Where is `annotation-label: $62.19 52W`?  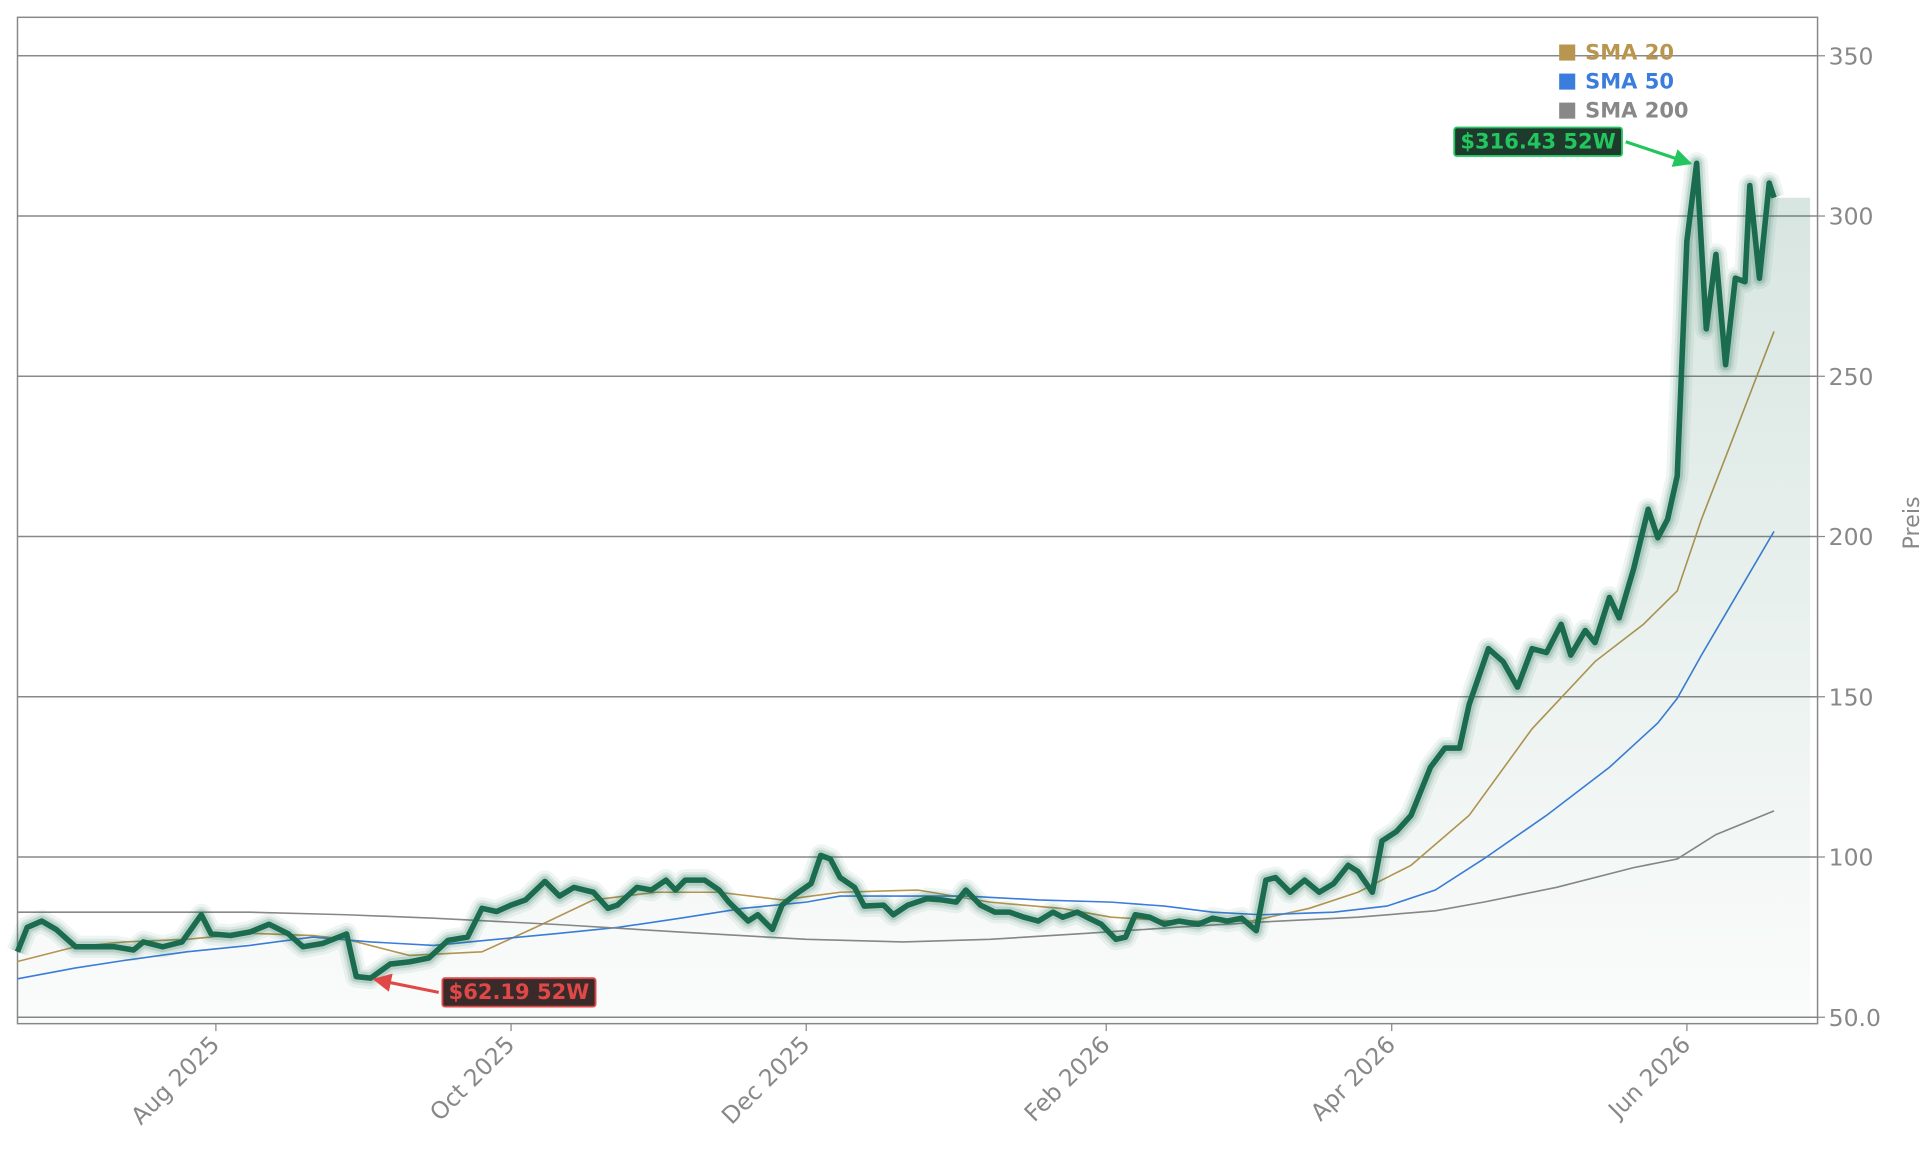
annotation-label: $62.19 52W is located at coordinates (519, 991).